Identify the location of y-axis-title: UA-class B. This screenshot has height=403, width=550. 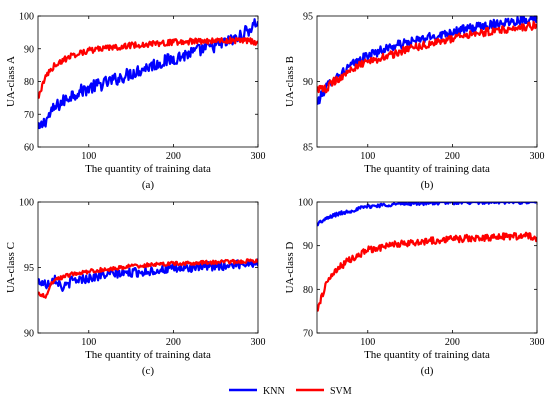
(290, 81).